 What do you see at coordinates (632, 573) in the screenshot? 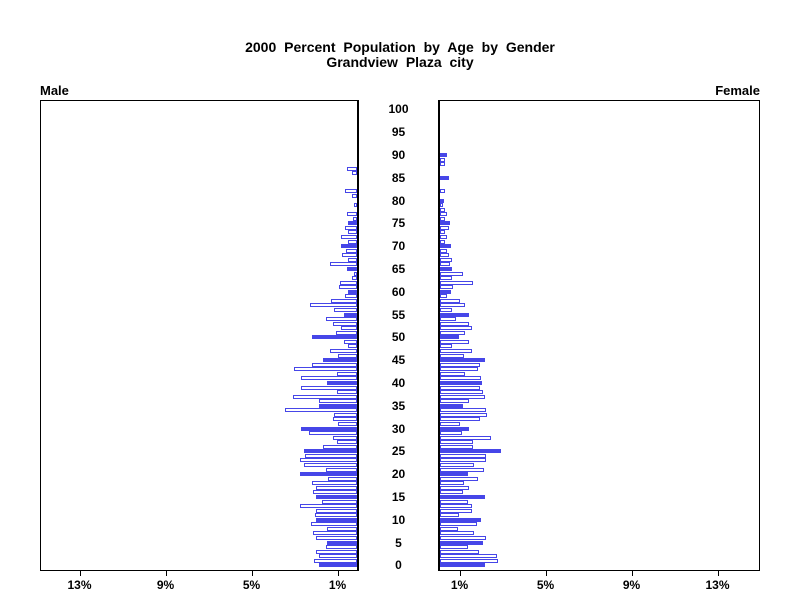
I see `female-tick-9pct` at bounding box center [632, 573].